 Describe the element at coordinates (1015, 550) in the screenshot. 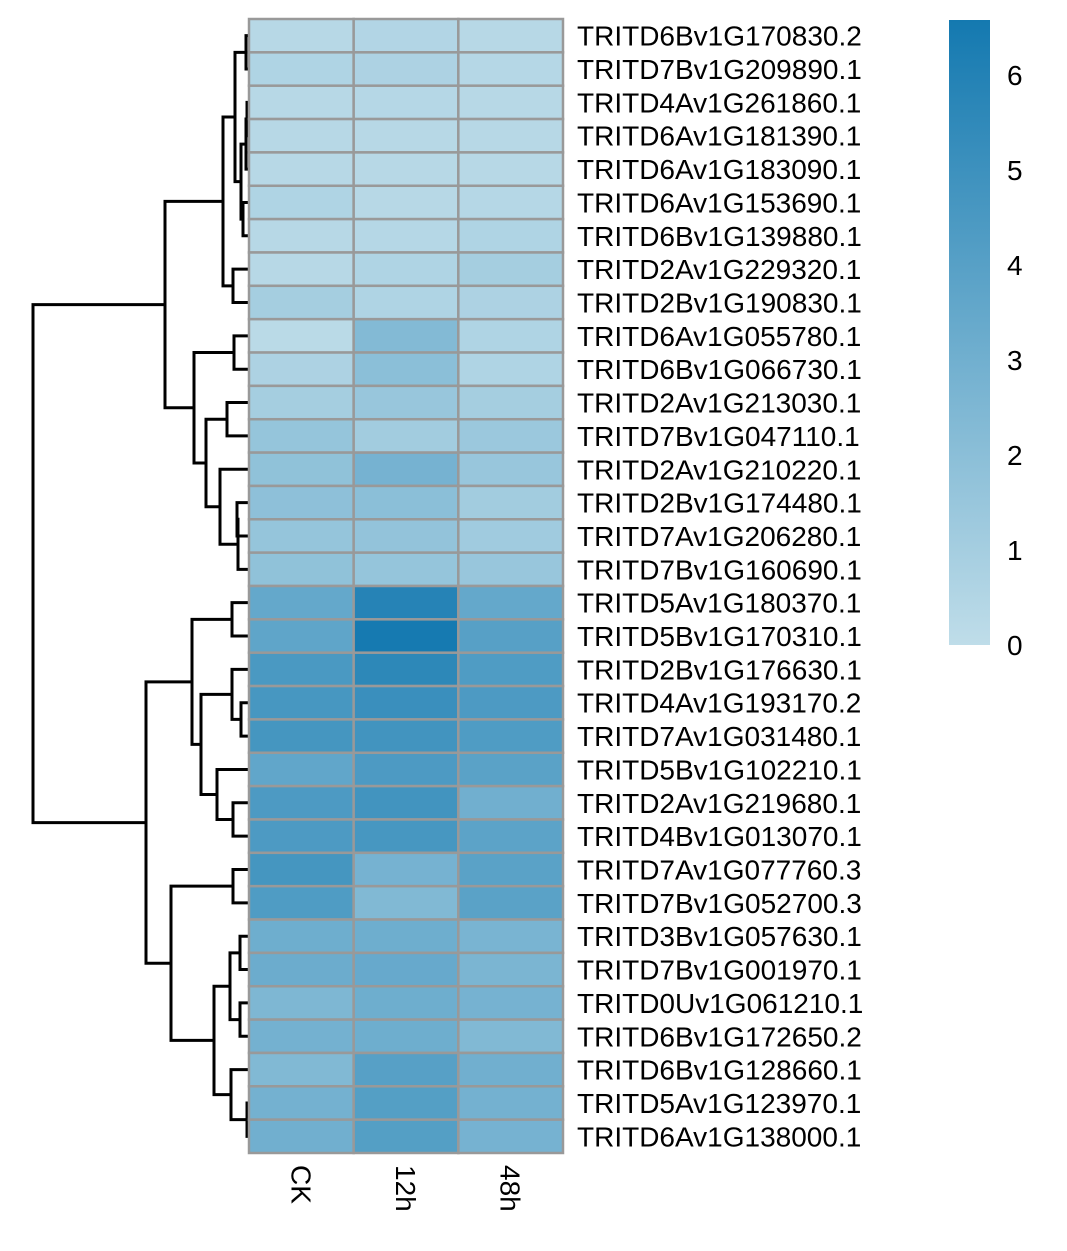

I see `legend-tick-label: 1` at that location.